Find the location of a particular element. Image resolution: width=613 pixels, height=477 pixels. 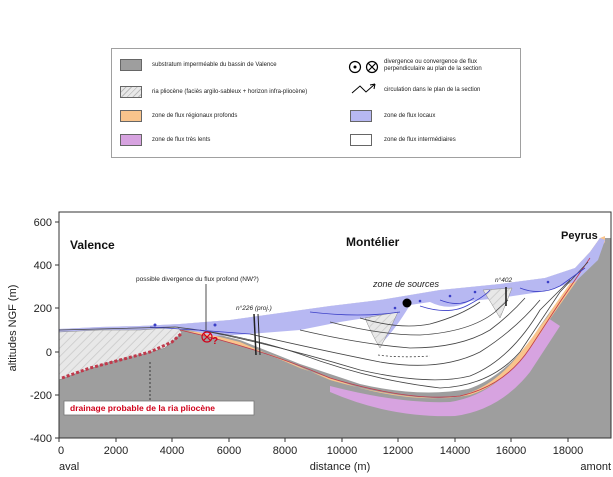

legend-swatch-substratum is located at coordinates (131, 65).